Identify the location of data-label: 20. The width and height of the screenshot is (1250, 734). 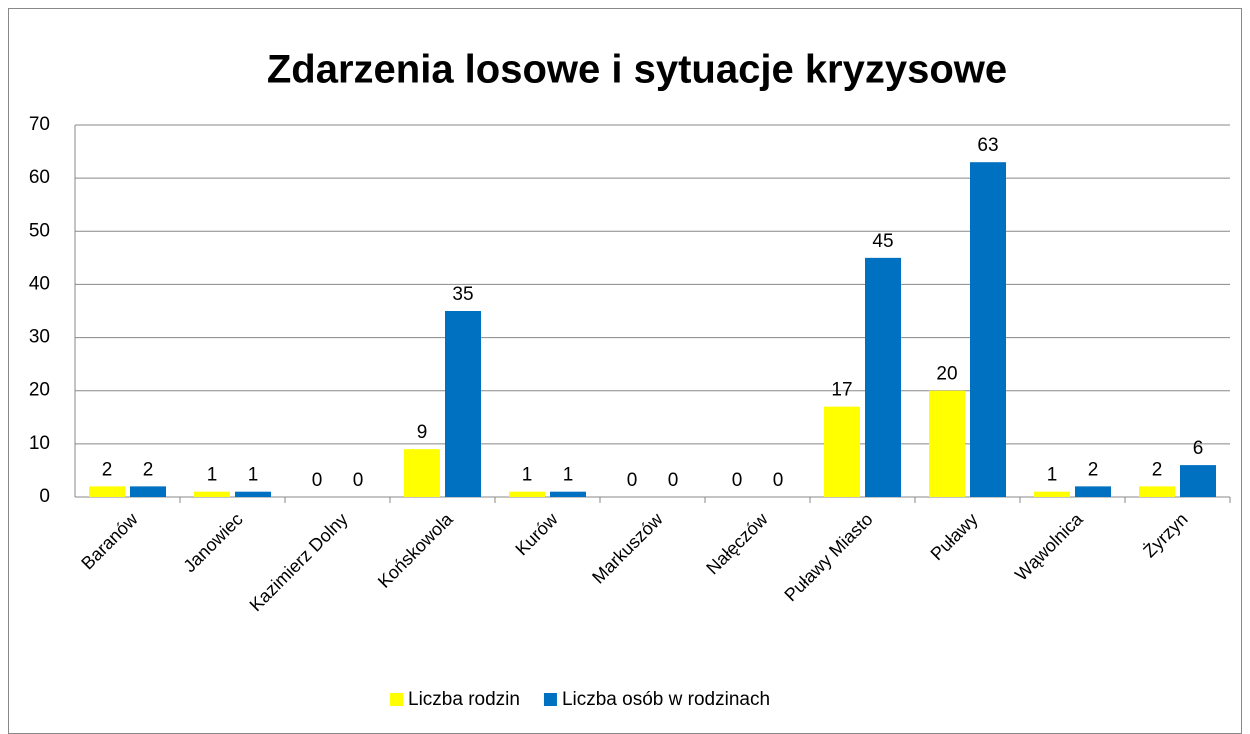
(946, 374).